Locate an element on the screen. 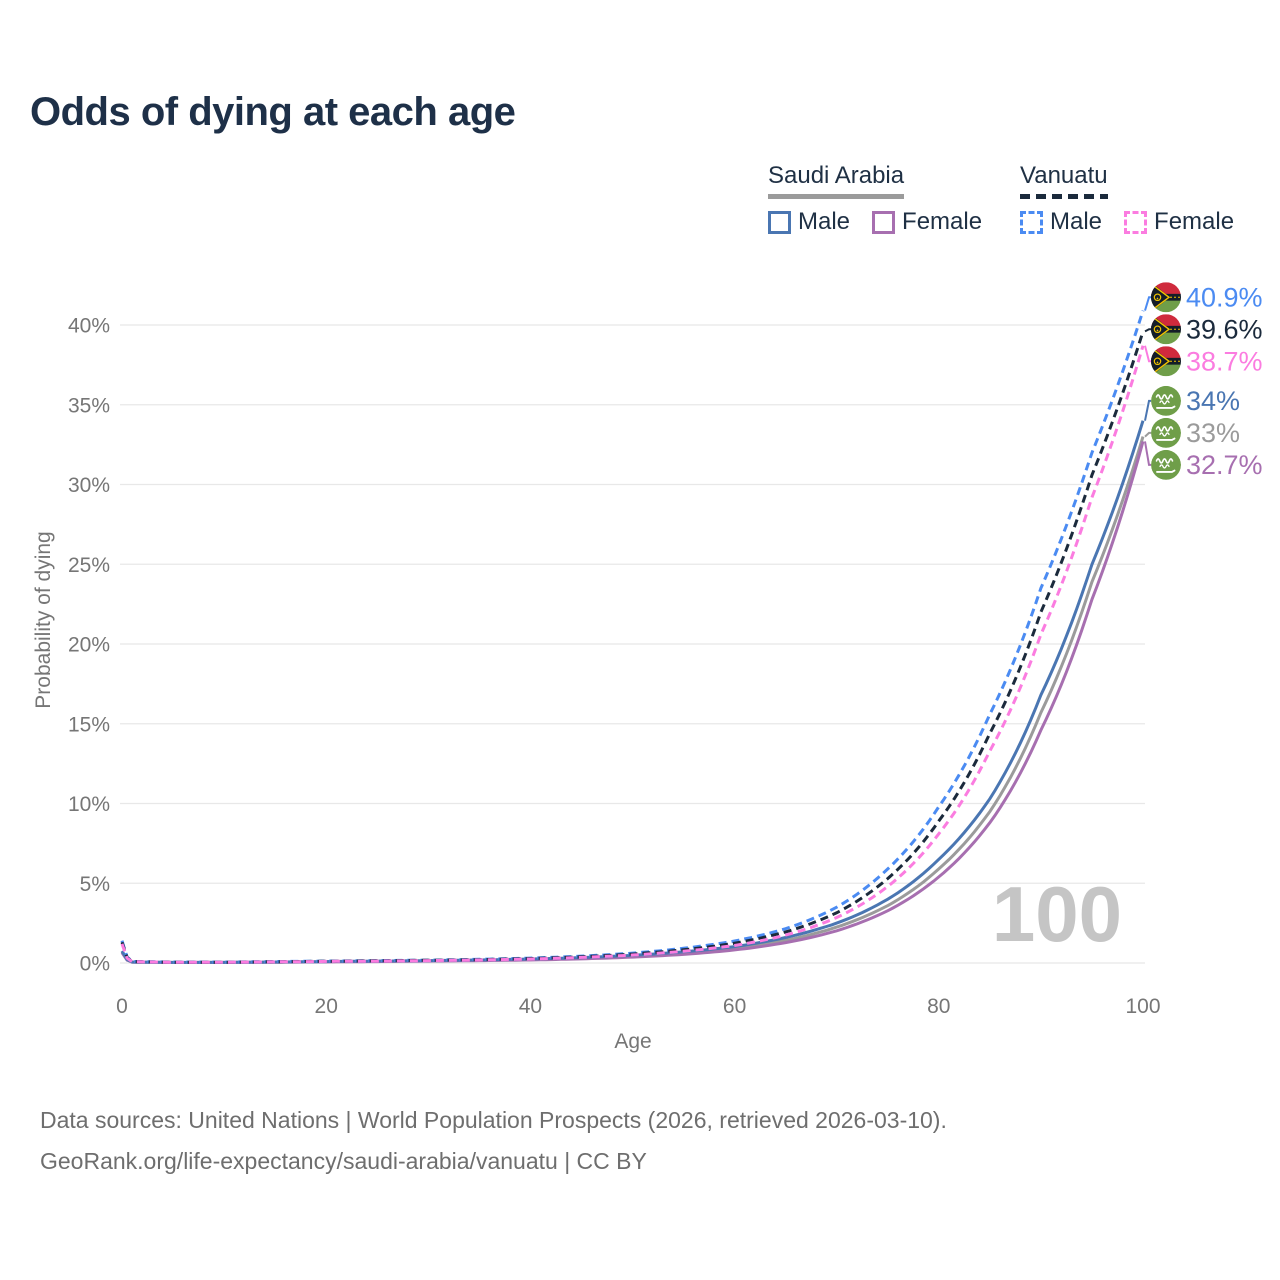  x-tick-label: 80 is located at coordinates (938, 1006).